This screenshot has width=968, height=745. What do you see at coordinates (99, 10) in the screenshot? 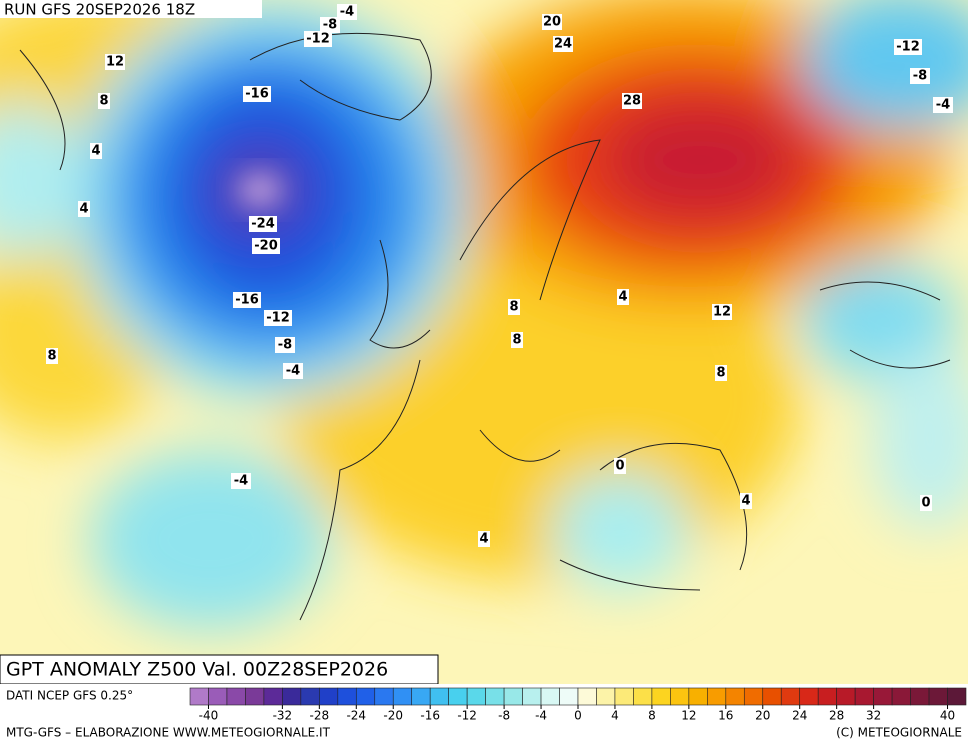
I see `run-label: RUN GFS 20SEP2026 18Z` at bounding box center [99, 10].